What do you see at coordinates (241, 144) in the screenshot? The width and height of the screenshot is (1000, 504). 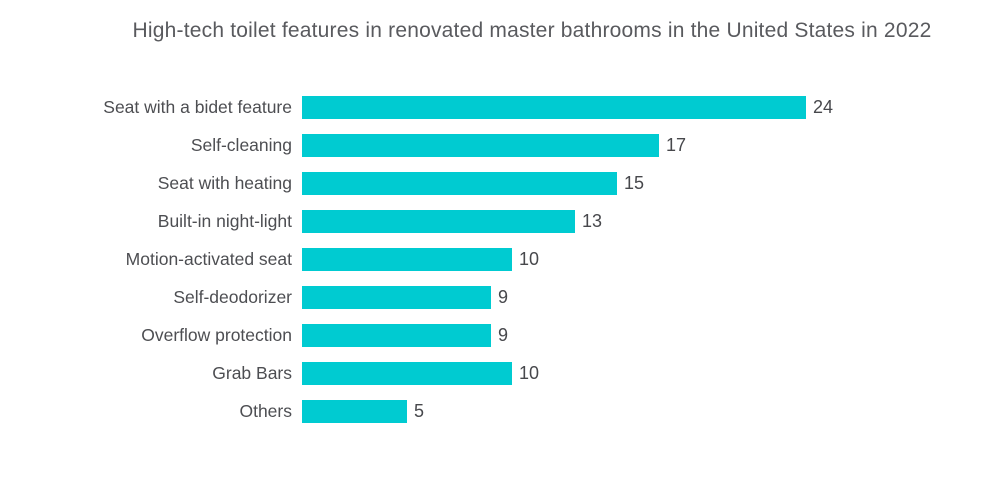 I see `category-label: Self-cleaning` at bounding box center [241, 144].